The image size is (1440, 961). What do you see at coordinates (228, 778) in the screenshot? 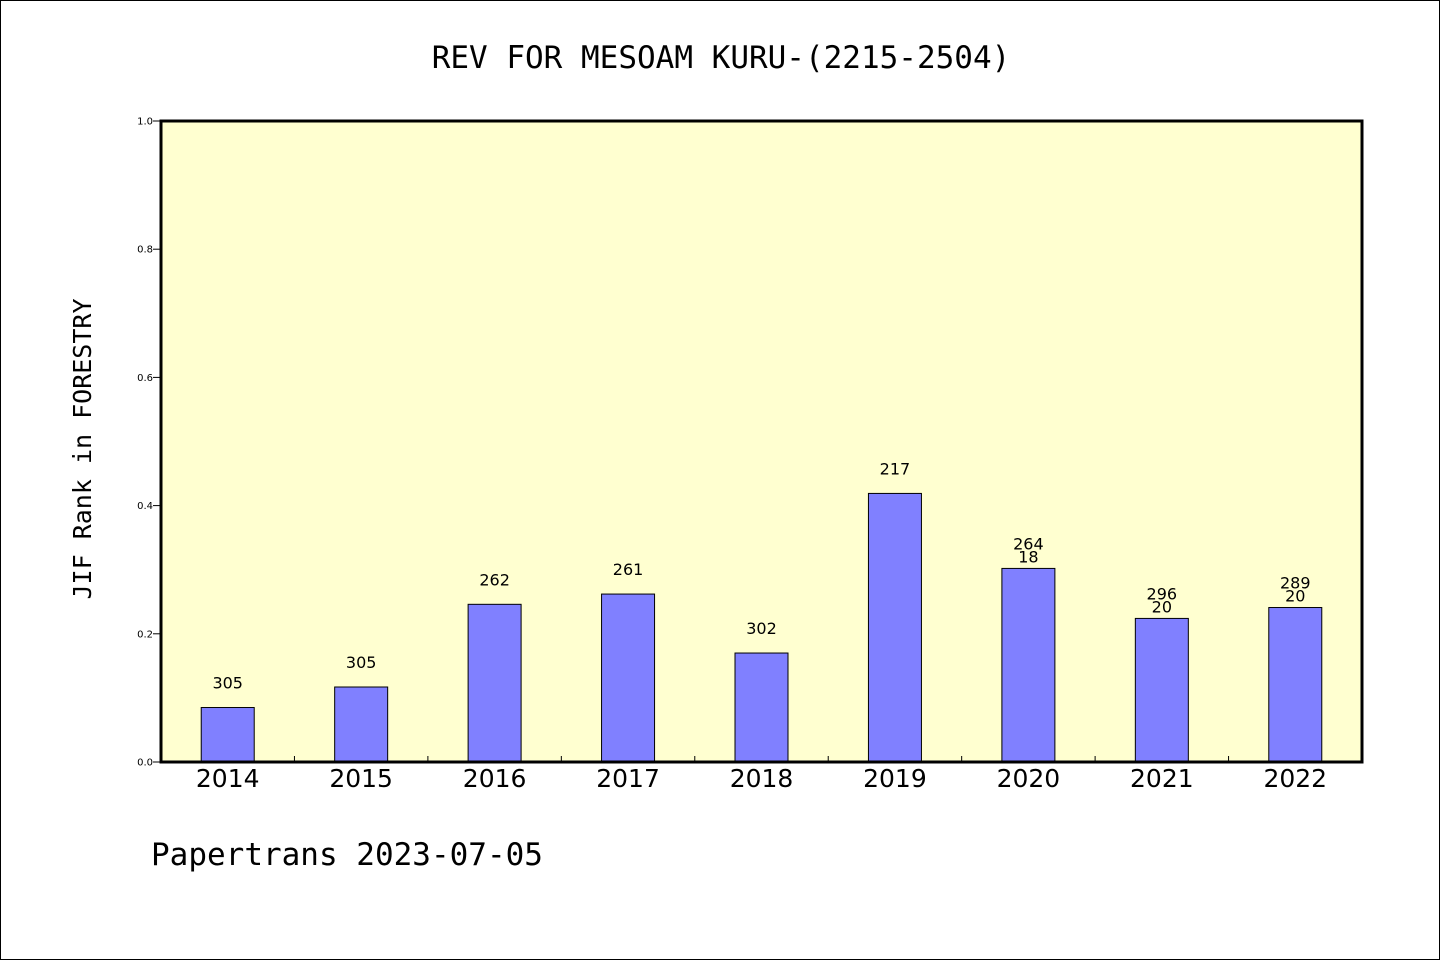
I see `x-tick-label-2014: 2014` at bounding box center [228, 778].